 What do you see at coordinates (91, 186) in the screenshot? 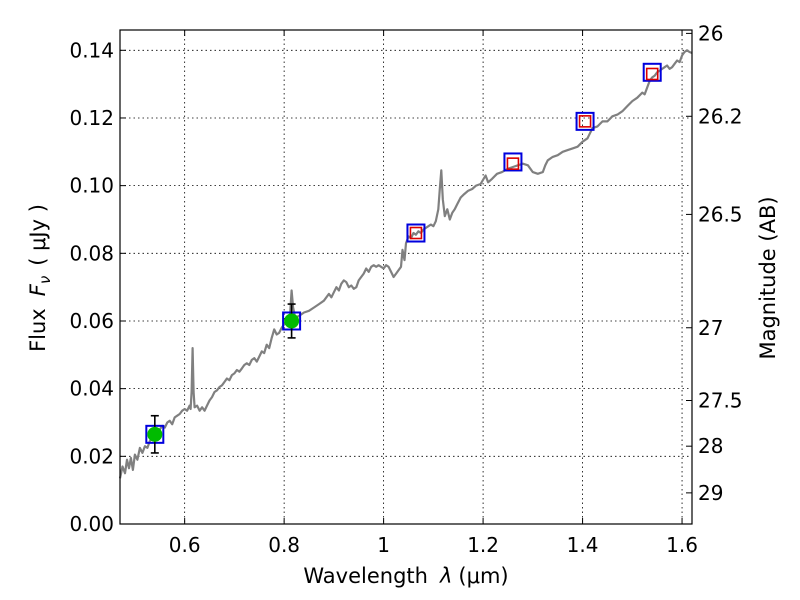
I see `y-tick-label: 0.10` at bounding box center [91, 186].